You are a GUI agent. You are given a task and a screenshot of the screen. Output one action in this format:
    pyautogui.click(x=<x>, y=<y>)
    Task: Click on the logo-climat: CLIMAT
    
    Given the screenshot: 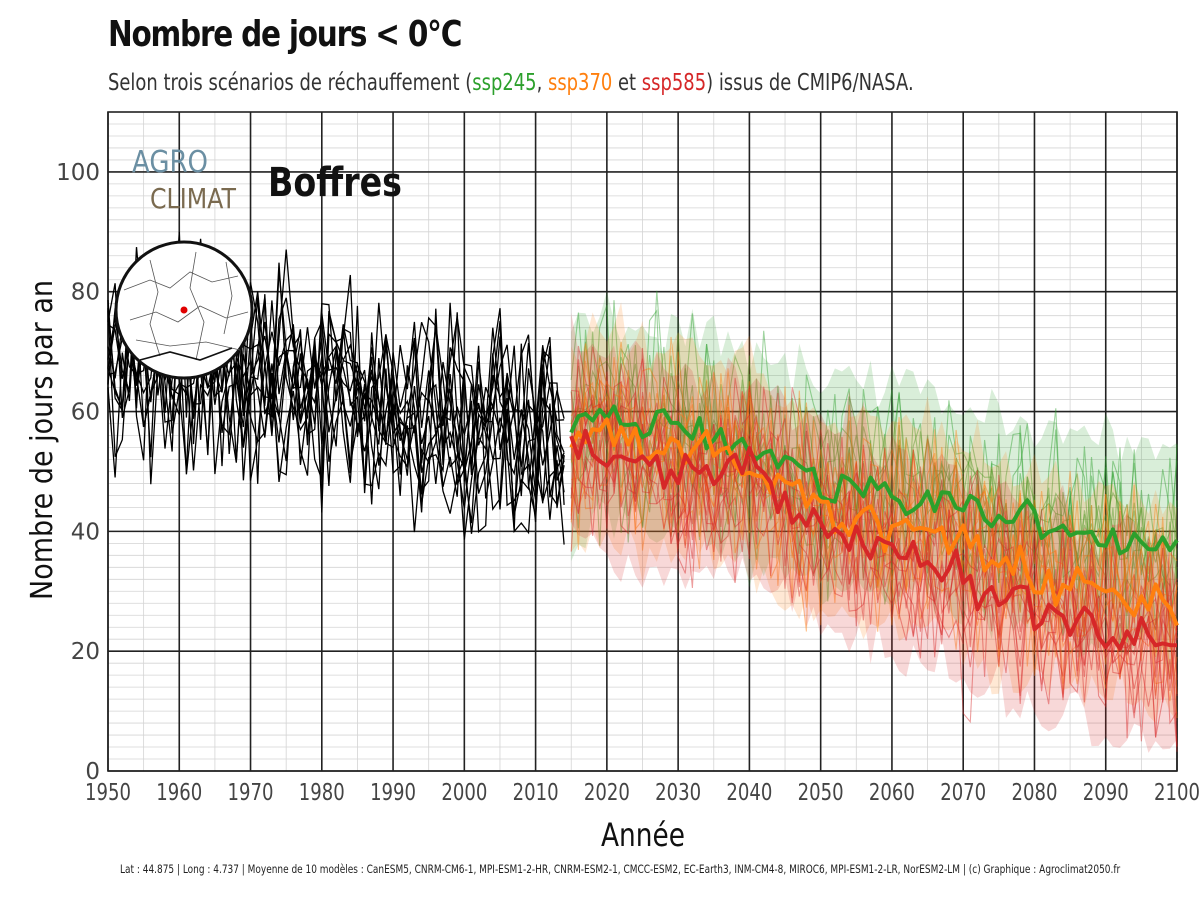 What is the action you would take?
    pyautogui.click(x=193, y=198)
    